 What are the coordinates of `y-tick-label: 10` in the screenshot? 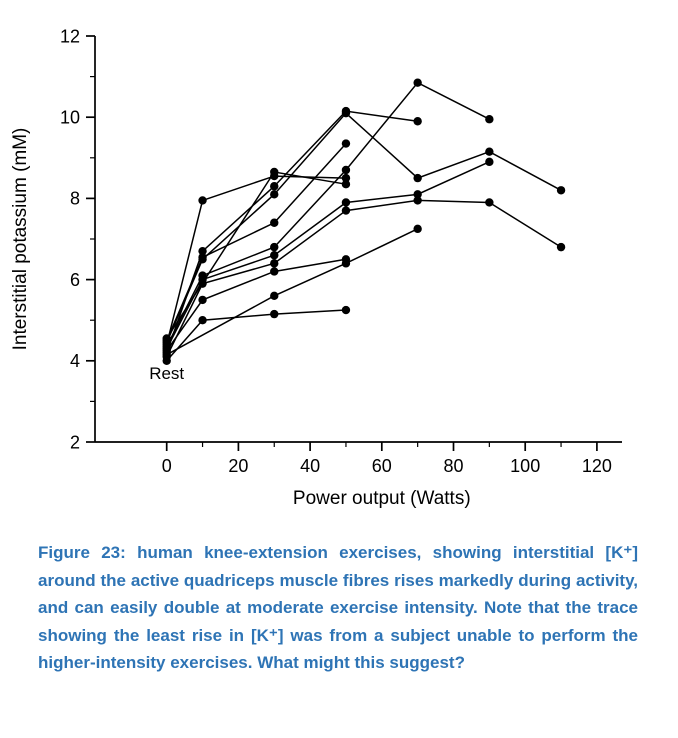 It's located at (70, 118).